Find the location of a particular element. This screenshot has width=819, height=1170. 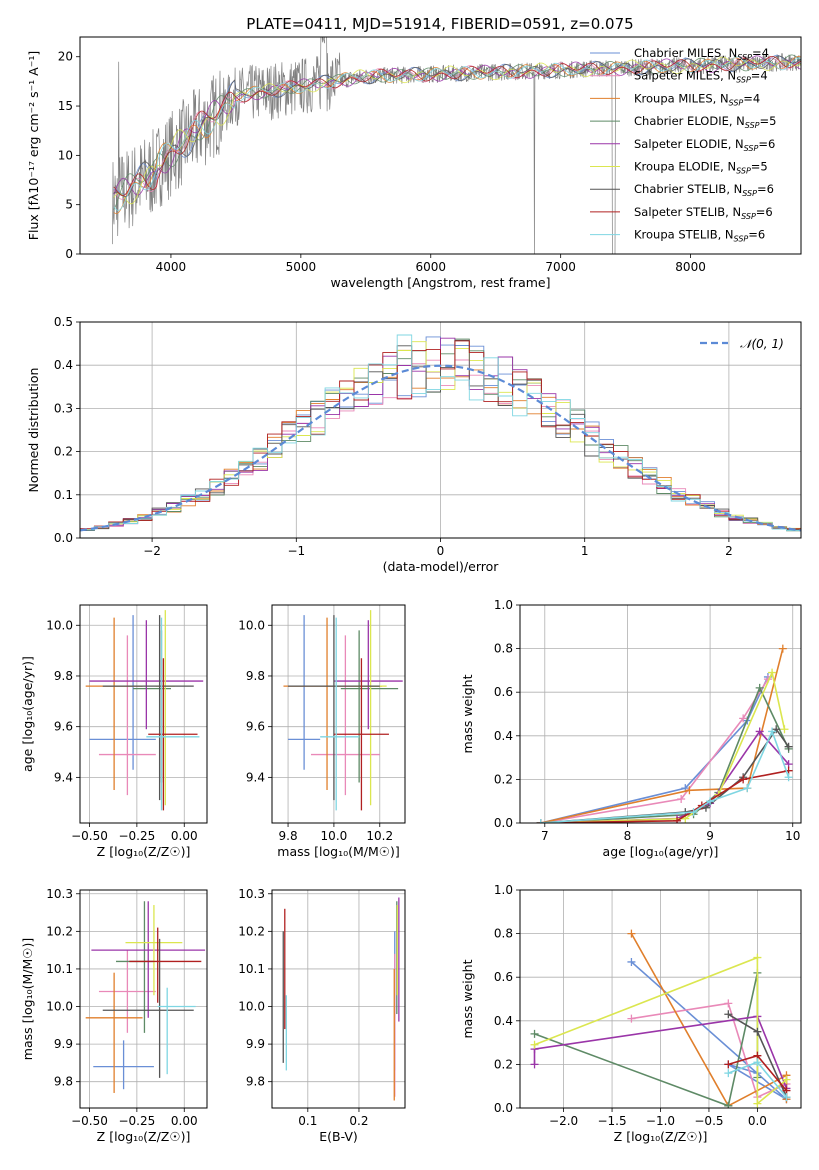

x-axis-label: wavelength [Angstrom, rest frame] is located at coordinates (440, 282).